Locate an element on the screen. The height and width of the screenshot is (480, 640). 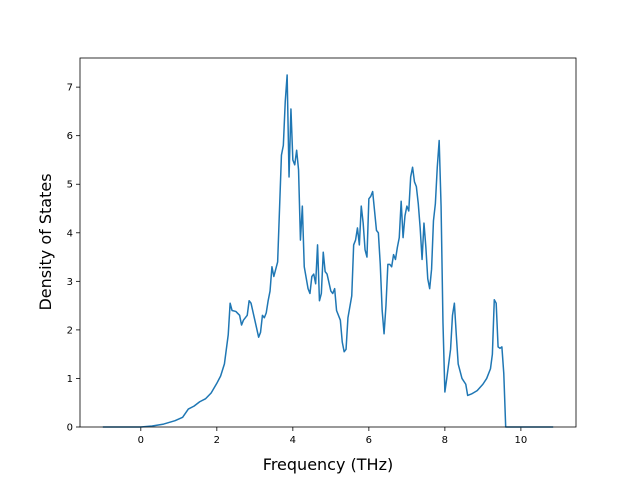
y-tick-label: 1 is located at coordinates (70, 379).